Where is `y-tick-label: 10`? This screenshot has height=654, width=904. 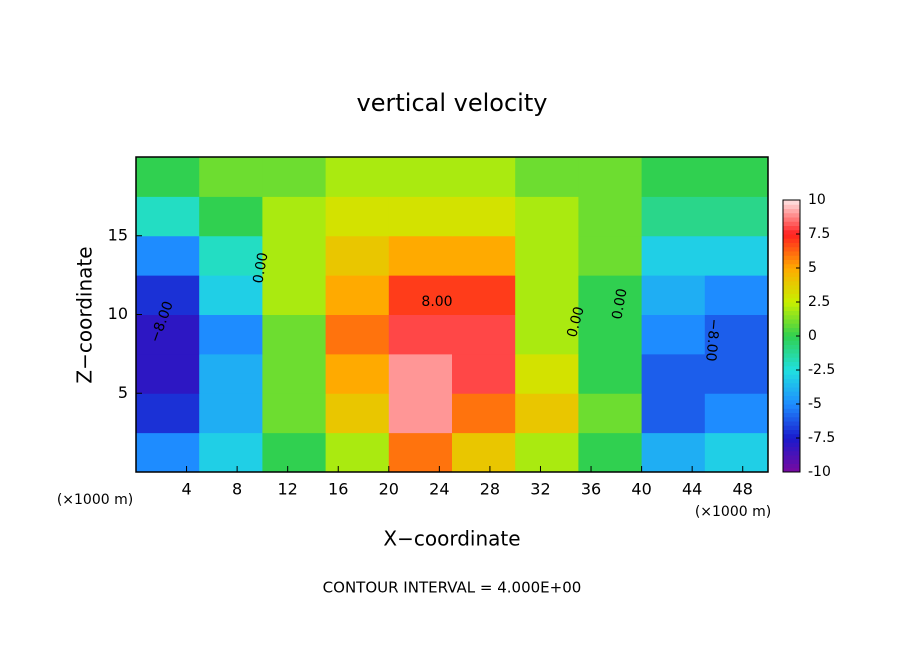
y-tick-label: 10 is located at coordinates (118, 313).